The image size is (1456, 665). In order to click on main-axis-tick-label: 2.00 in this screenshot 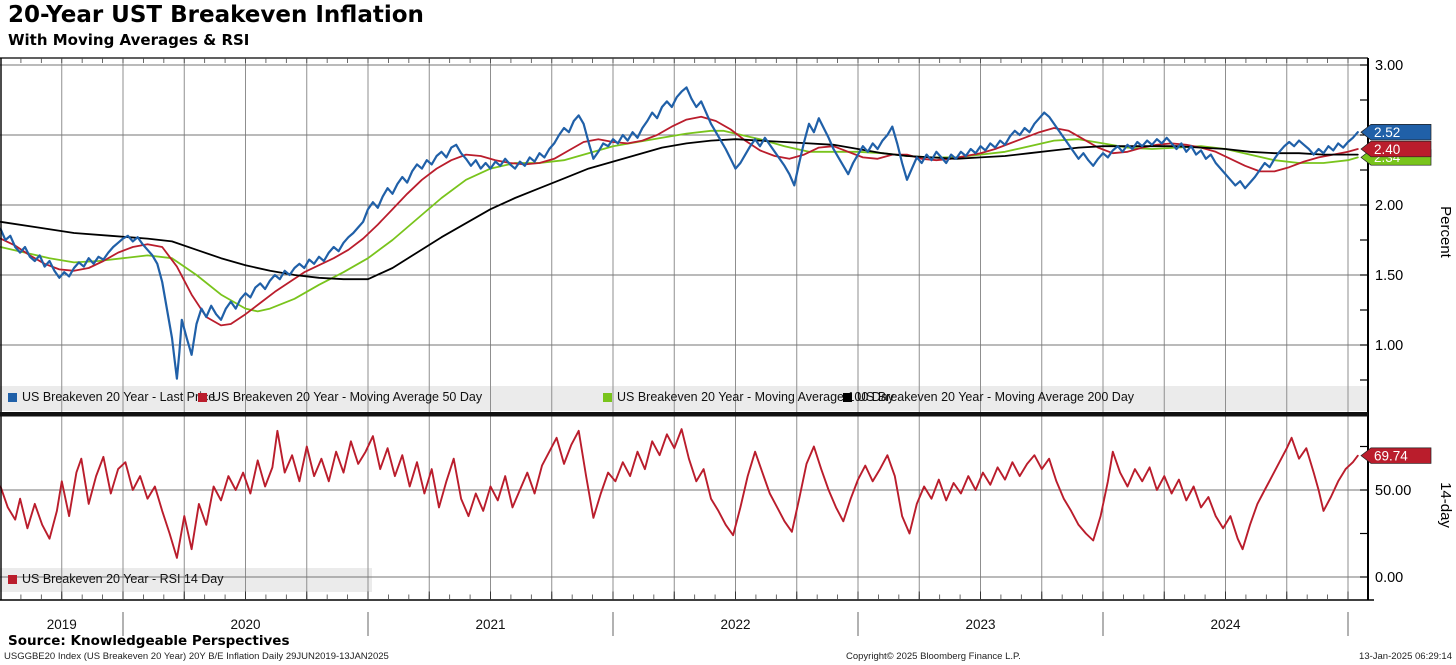, I will do `click(1389, 206)`.